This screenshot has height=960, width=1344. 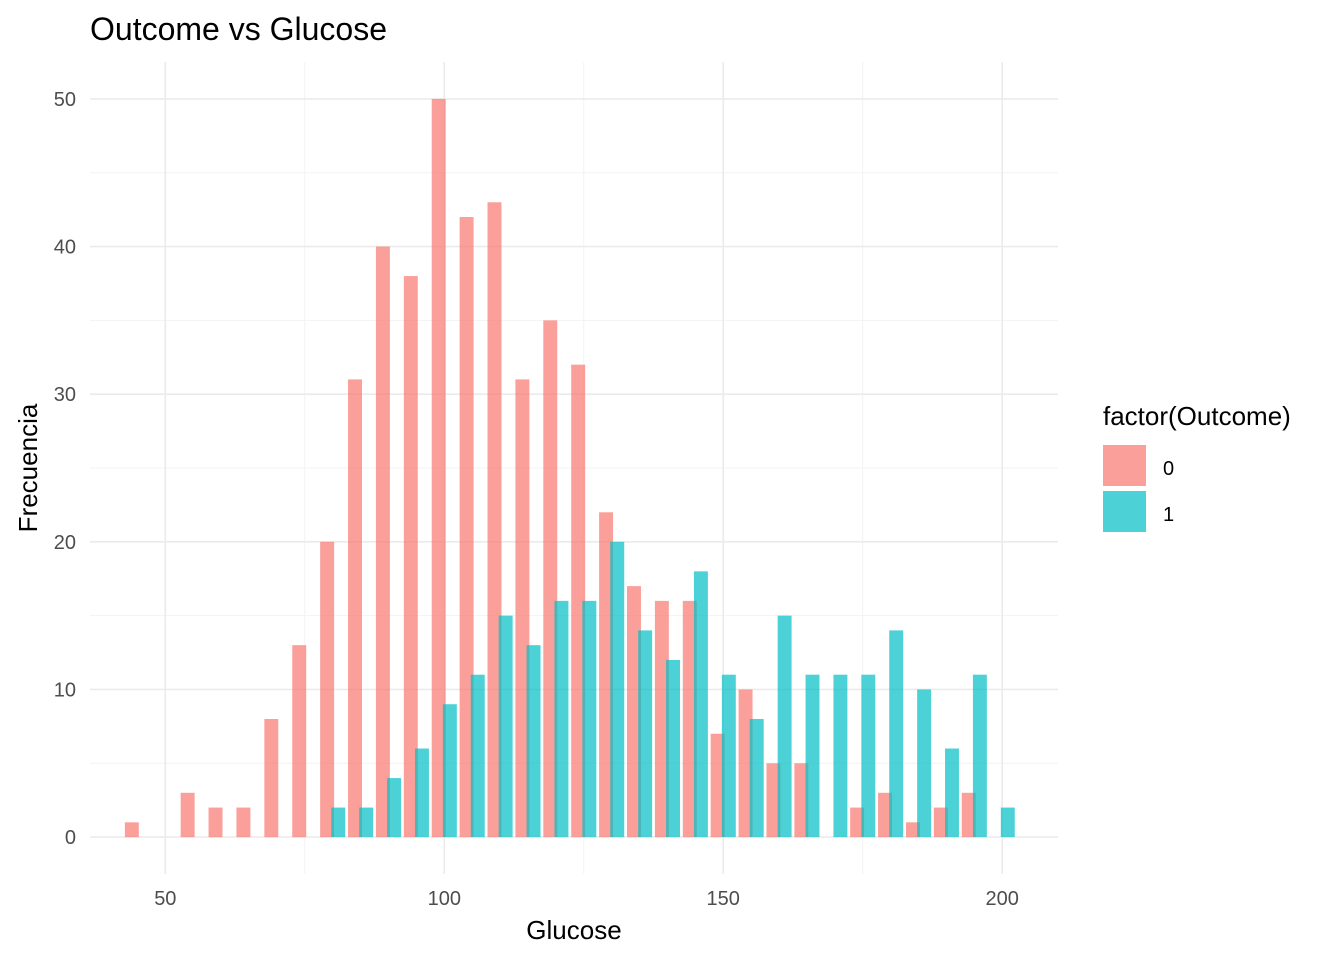 I want to click on legend-key-label: 0, so click(x=1168, y=469).